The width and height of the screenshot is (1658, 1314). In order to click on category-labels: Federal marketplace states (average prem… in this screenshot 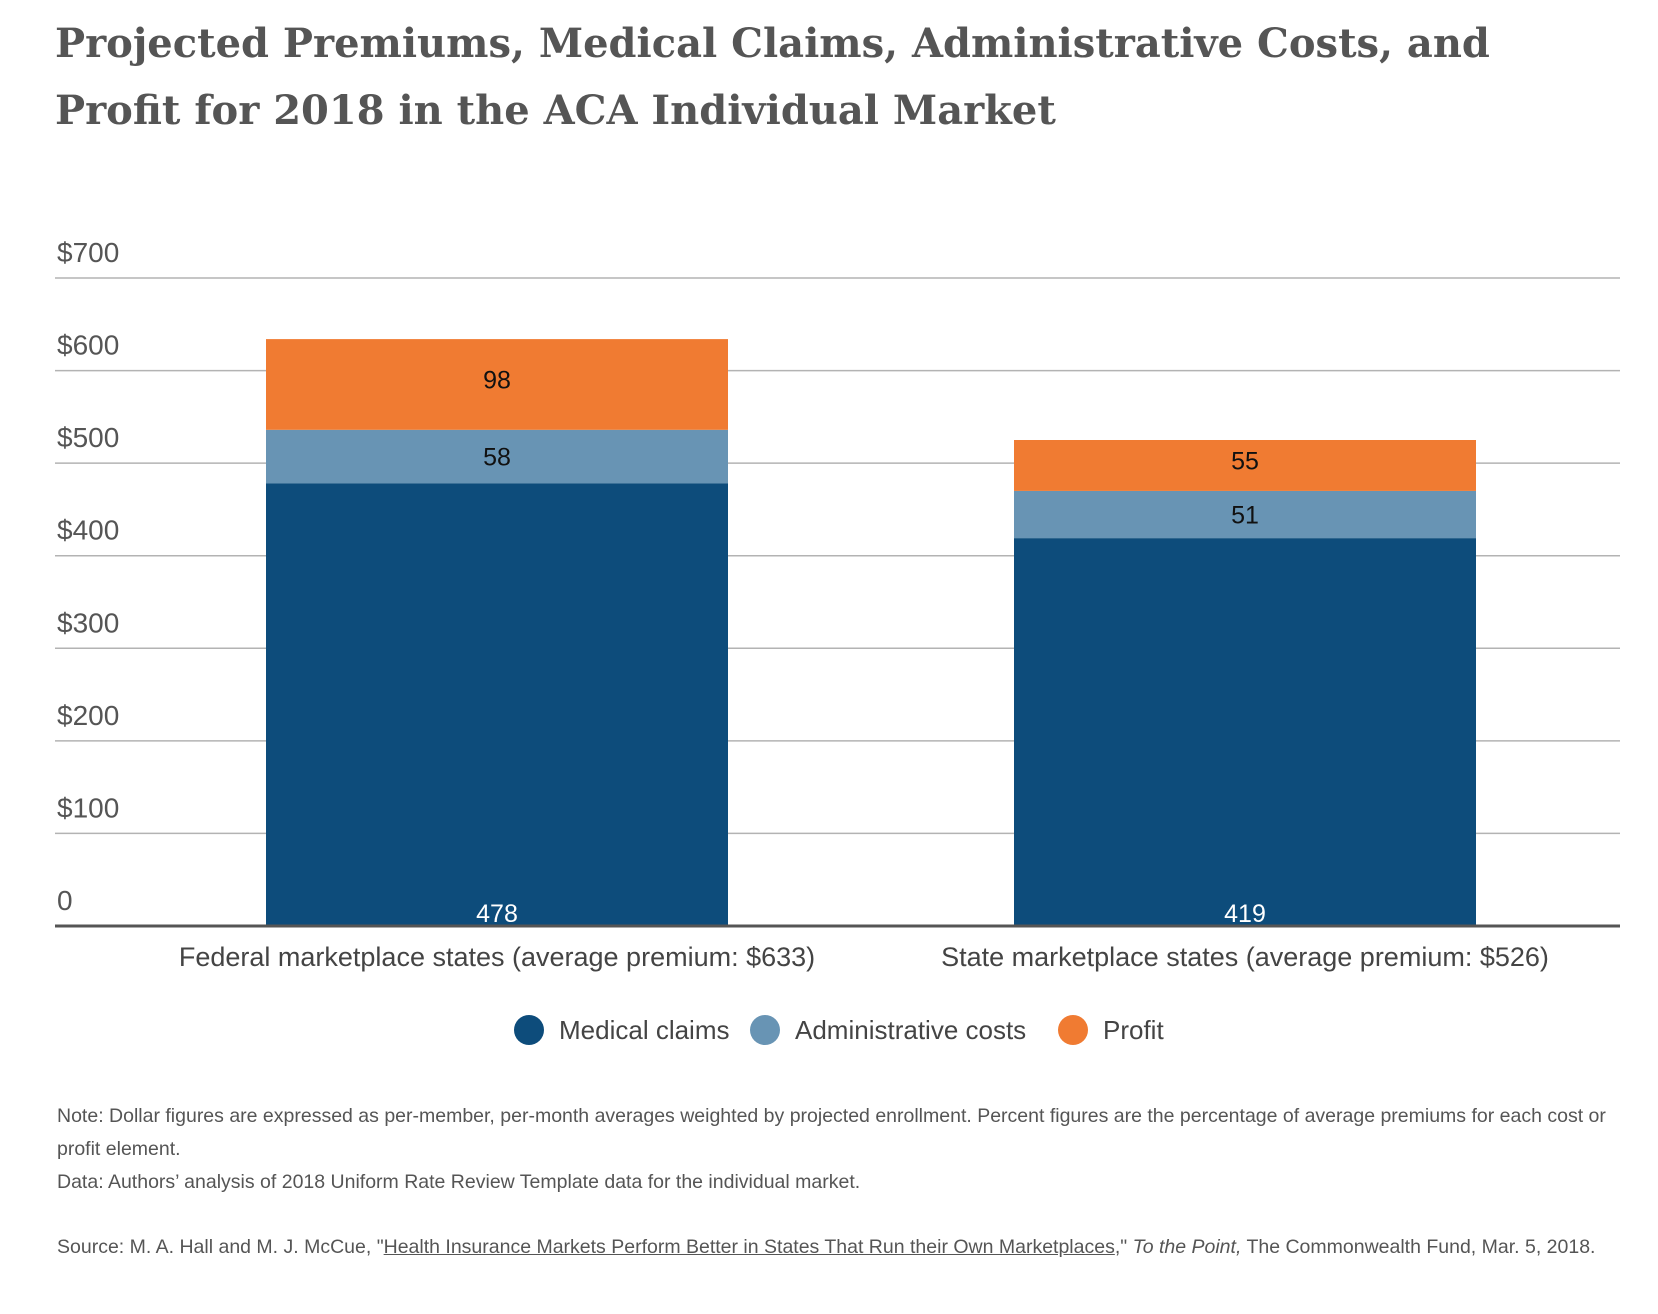, I will do `click(864, 957)`.